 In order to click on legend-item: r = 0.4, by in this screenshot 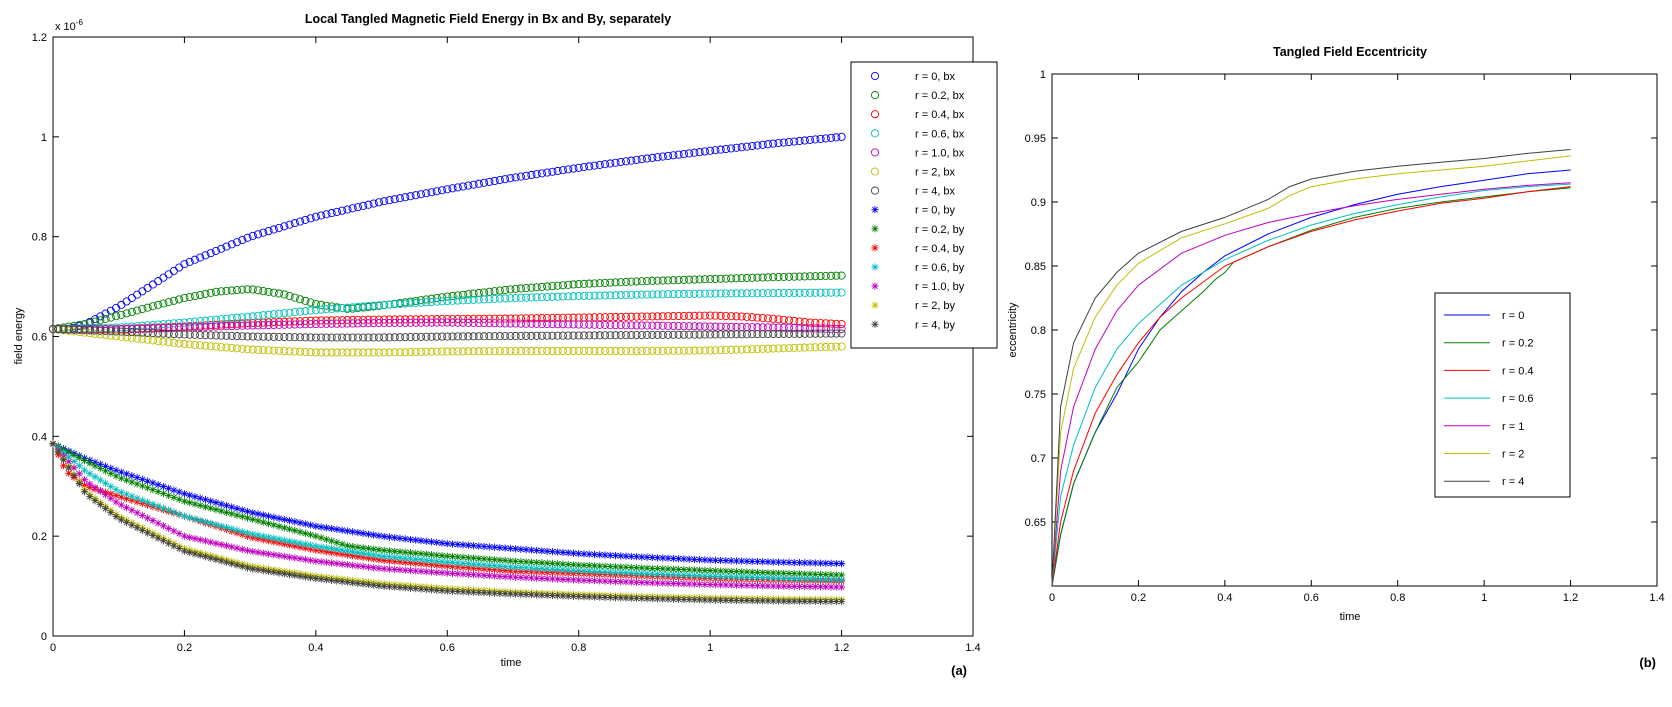, I will do `click(918, 249)`.